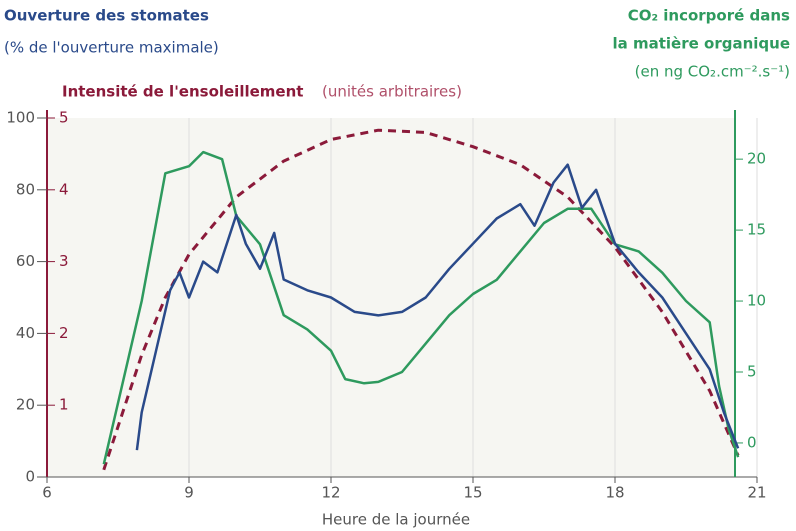 Image resolution: width=796 pixels, height=531 pixels. What do you see at coordinates (396, 520) in the screenshot?
I see `x-label: Heure de la journée` at bounding box center [396, 520].